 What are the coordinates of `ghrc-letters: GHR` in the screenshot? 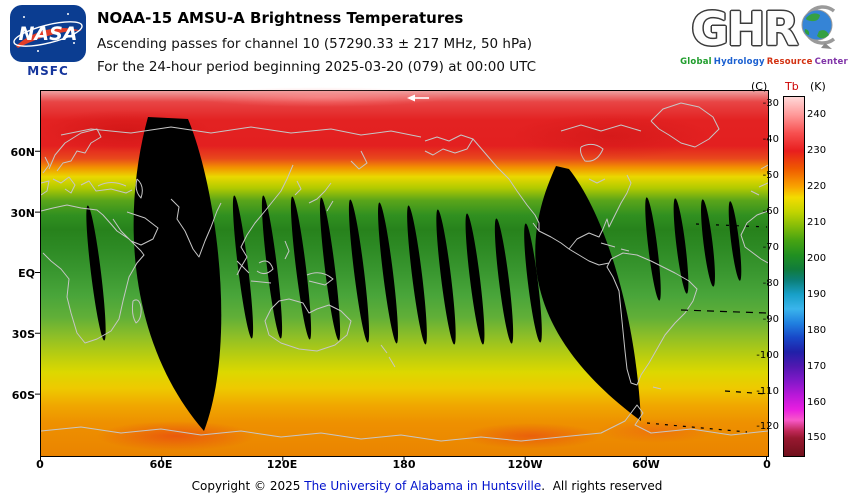 It's located at (745, 29).